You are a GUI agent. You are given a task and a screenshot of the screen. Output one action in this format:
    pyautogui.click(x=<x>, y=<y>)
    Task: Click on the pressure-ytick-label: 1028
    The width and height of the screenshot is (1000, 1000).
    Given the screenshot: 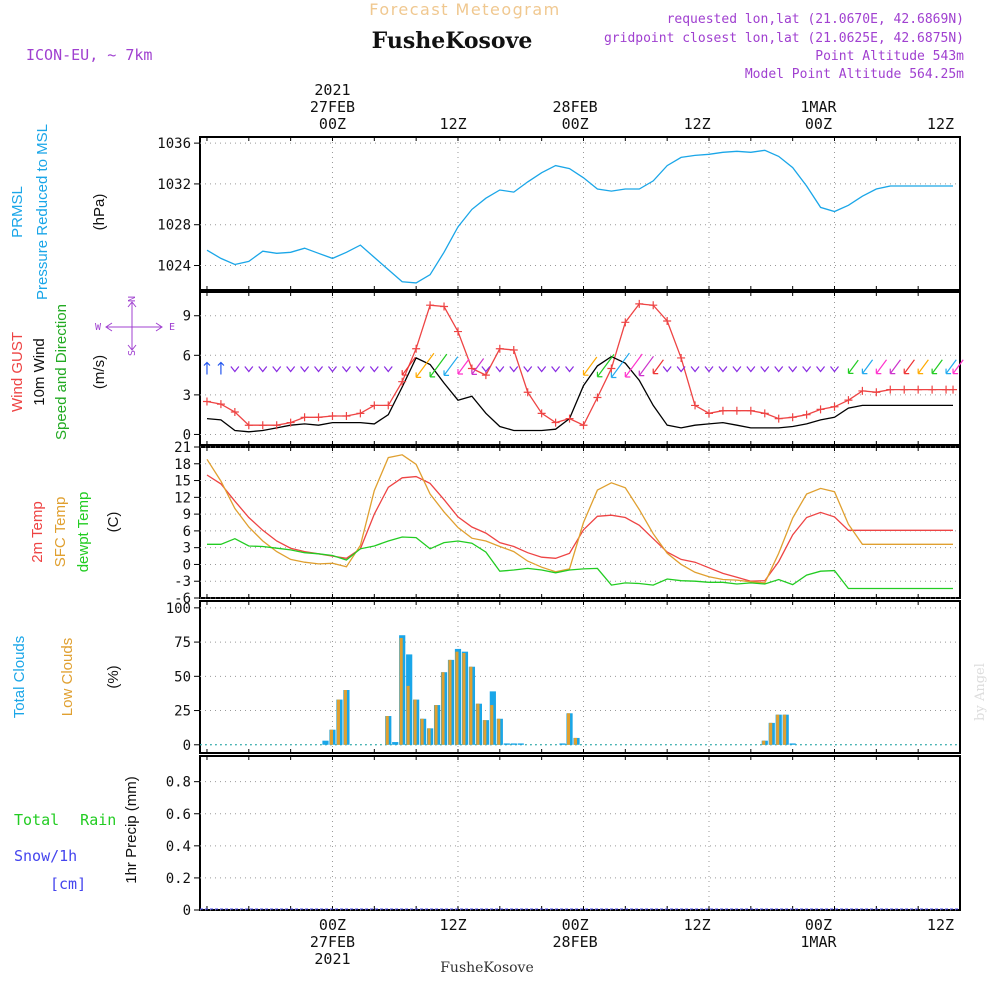 What is the action you would take?
    pyautogui.click(x=174, y=226)
    